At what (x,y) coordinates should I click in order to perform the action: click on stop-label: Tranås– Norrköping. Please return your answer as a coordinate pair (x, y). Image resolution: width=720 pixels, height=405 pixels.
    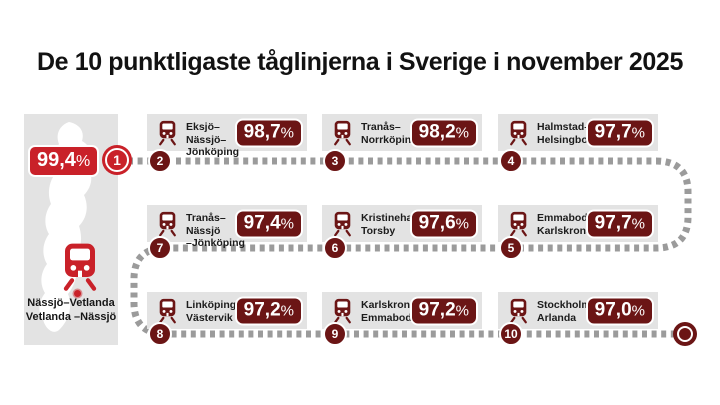
    Looking at the image, I should click on (389, 133).